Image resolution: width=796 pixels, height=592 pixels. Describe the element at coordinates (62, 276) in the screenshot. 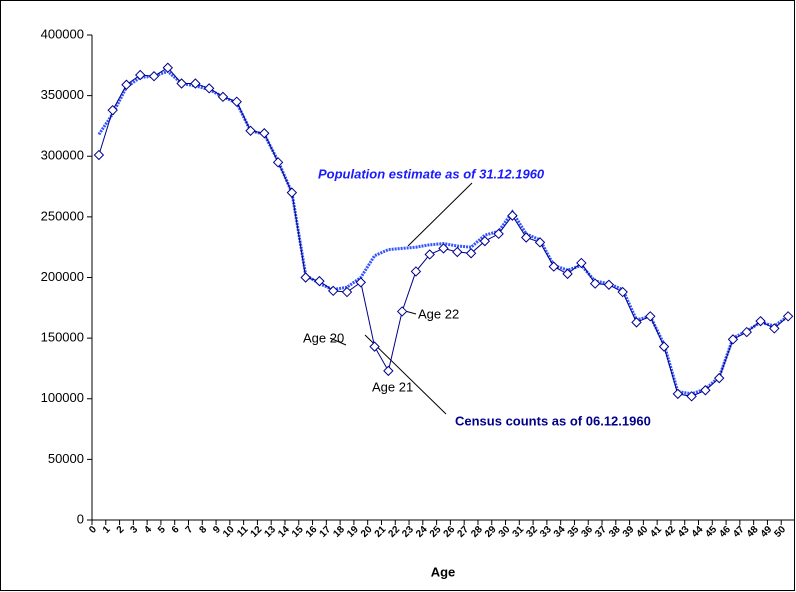

I see `y-tick-label: 200000` at that location.